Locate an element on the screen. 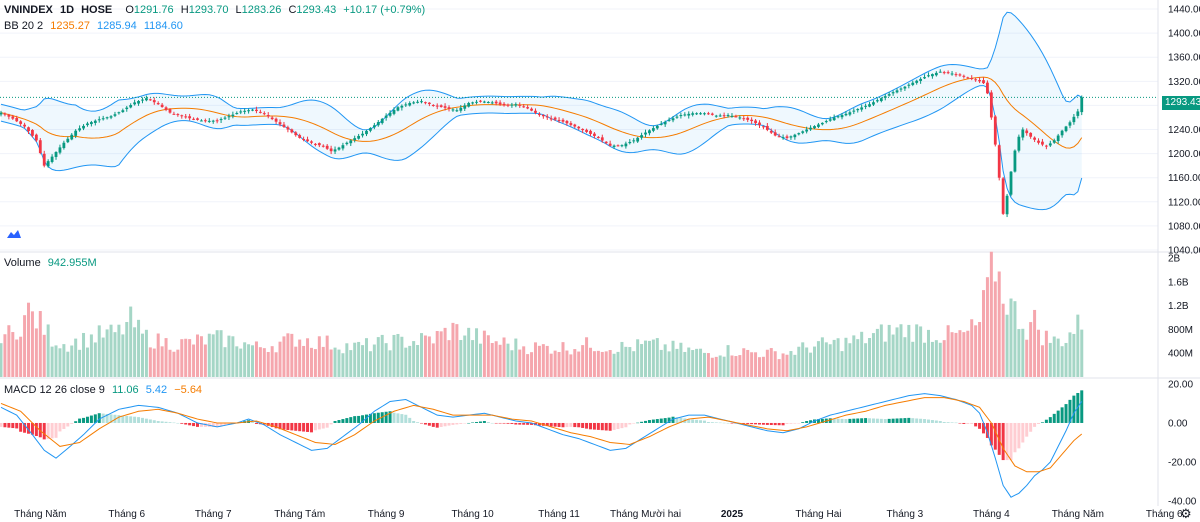 The height and width of the screenshot is (522, 1200). time-axis-label: Tháng 11 is located at coordinates (559, 514).